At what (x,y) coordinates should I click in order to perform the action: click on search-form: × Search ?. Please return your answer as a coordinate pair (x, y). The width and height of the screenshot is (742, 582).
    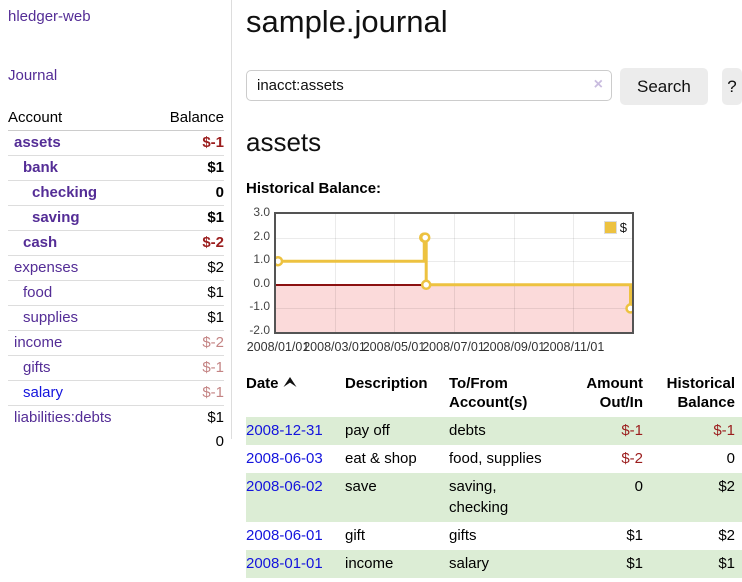
    Looking at the image, I should click on (494, 86).